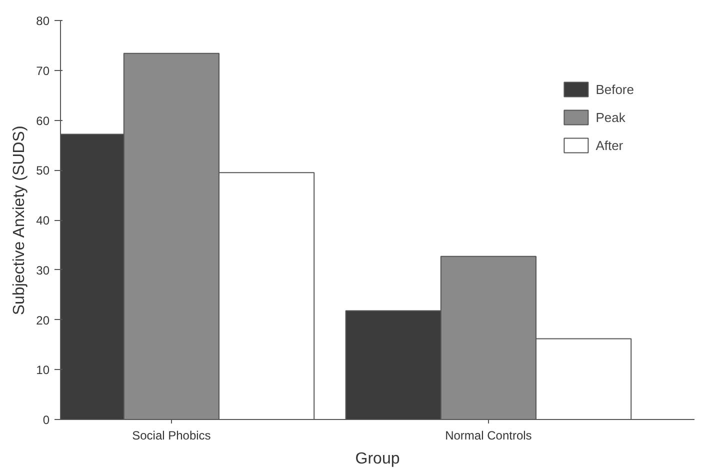 The height and width of the screenshot is (470, 704). I want to click on y-tick-label: 80, so click(43, 21).